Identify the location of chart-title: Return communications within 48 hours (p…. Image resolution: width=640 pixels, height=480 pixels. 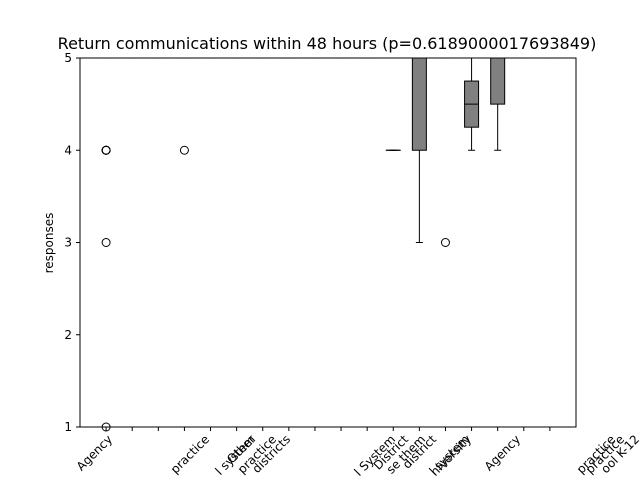
(327, 43).